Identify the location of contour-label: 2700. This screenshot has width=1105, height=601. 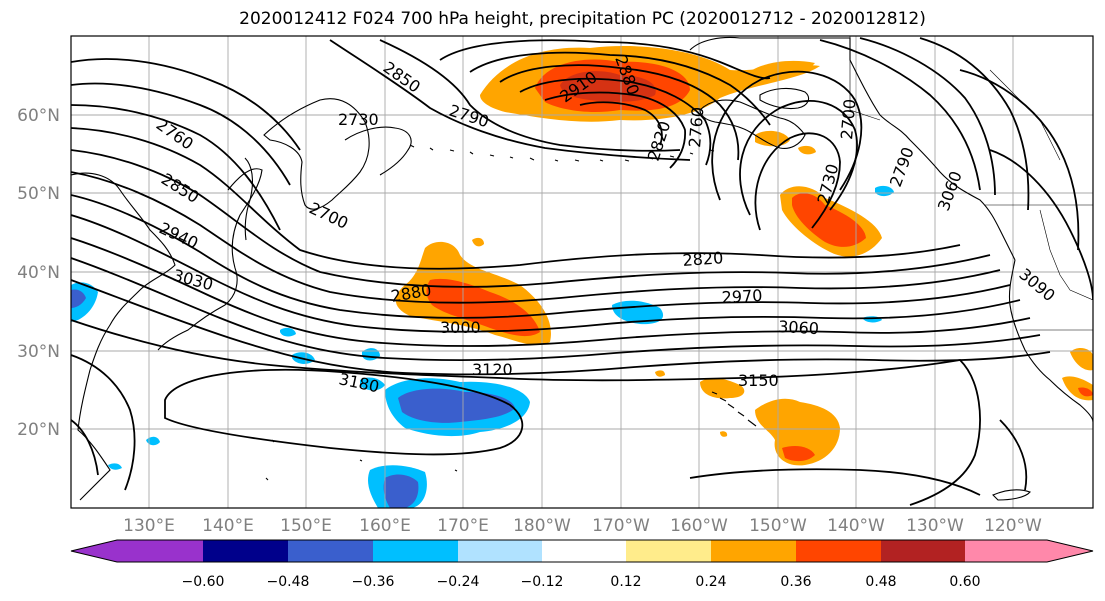
(848, 119).